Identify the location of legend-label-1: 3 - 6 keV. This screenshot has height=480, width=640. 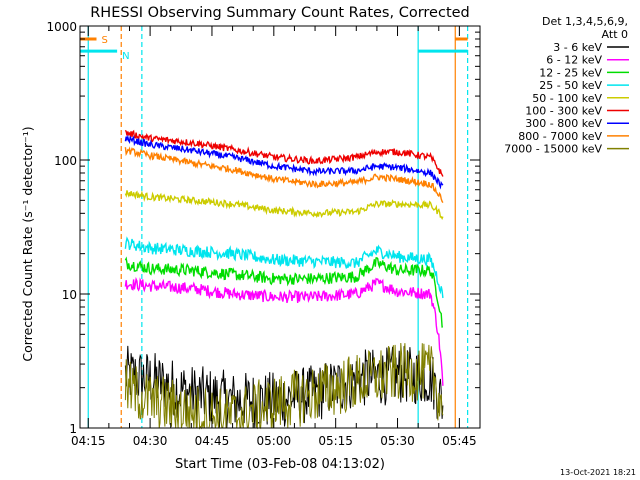
(577, 47).